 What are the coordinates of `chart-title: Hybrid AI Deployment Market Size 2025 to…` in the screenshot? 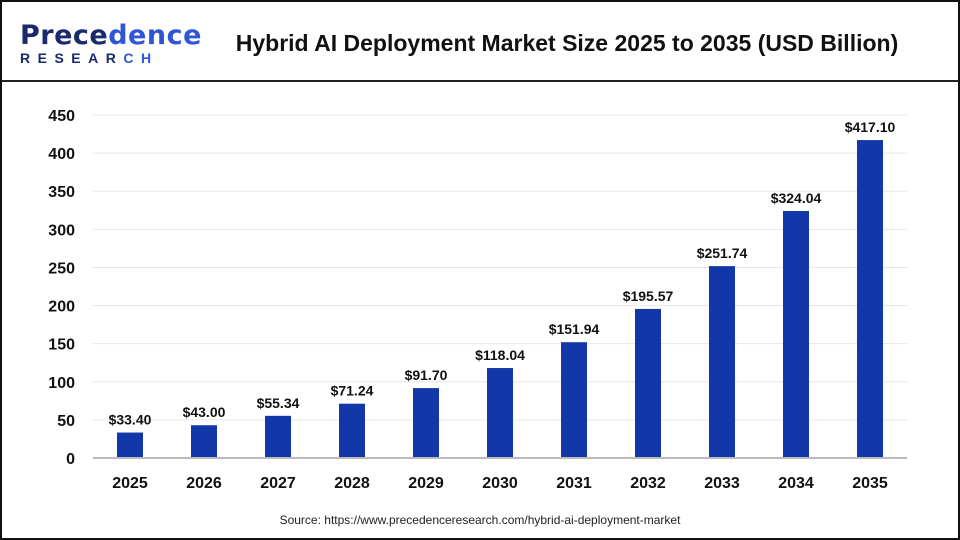 It's located at (567, 43).